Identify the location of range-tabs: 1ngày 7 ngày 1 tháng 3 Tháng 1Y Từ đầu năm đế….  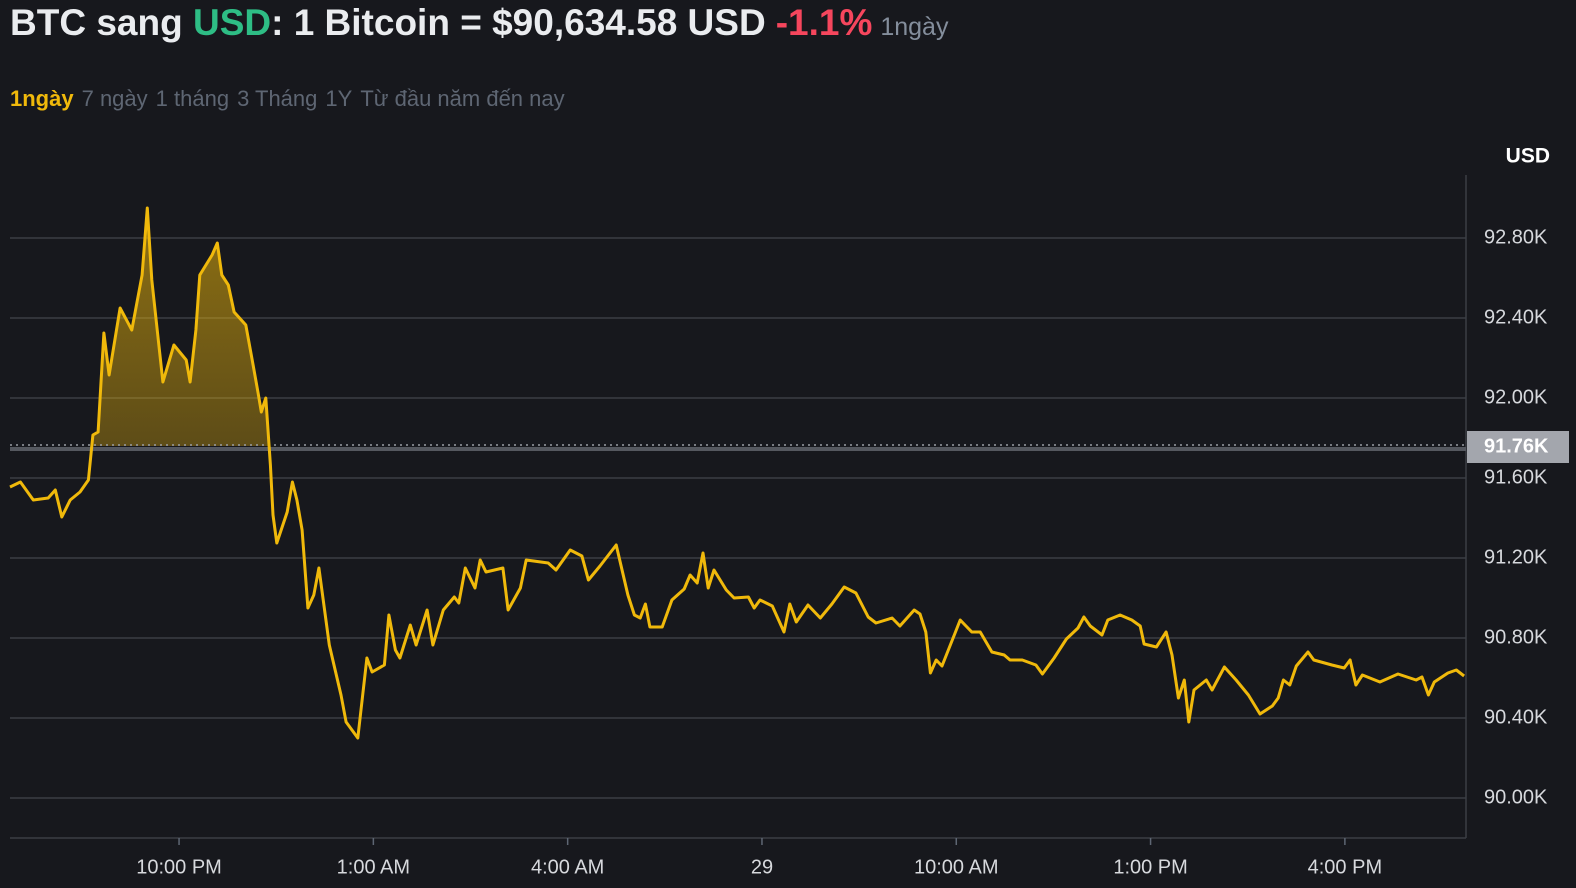
(291, 99).